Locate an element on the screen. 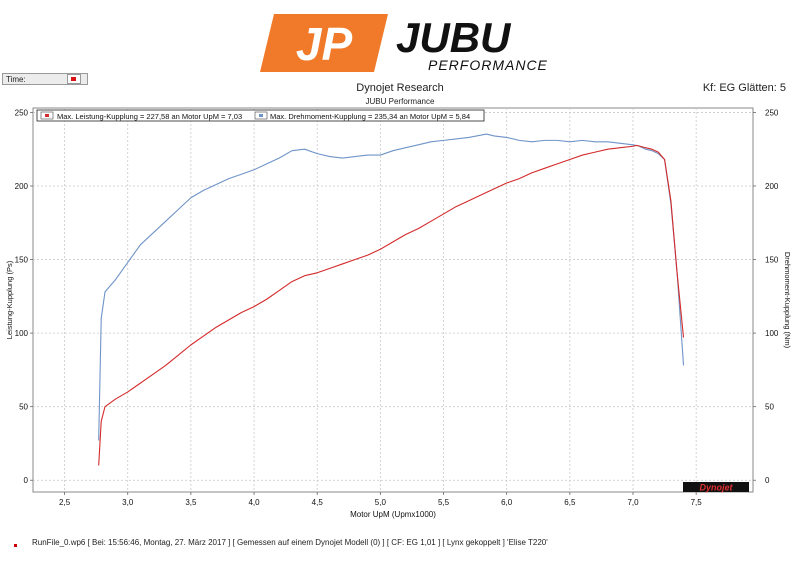  x-tick-label: 2,5 is located at coordinates (65, 502).